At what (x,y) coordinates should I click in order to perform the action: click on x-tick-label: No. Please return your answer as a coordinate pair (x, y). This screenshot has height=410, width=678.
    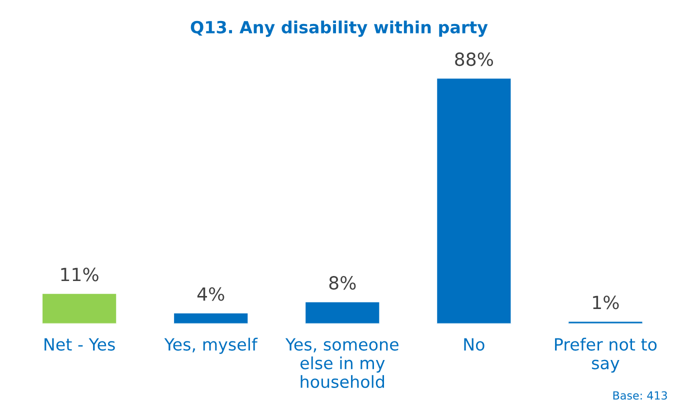
    Looking at the image, I should click on (474, 344).